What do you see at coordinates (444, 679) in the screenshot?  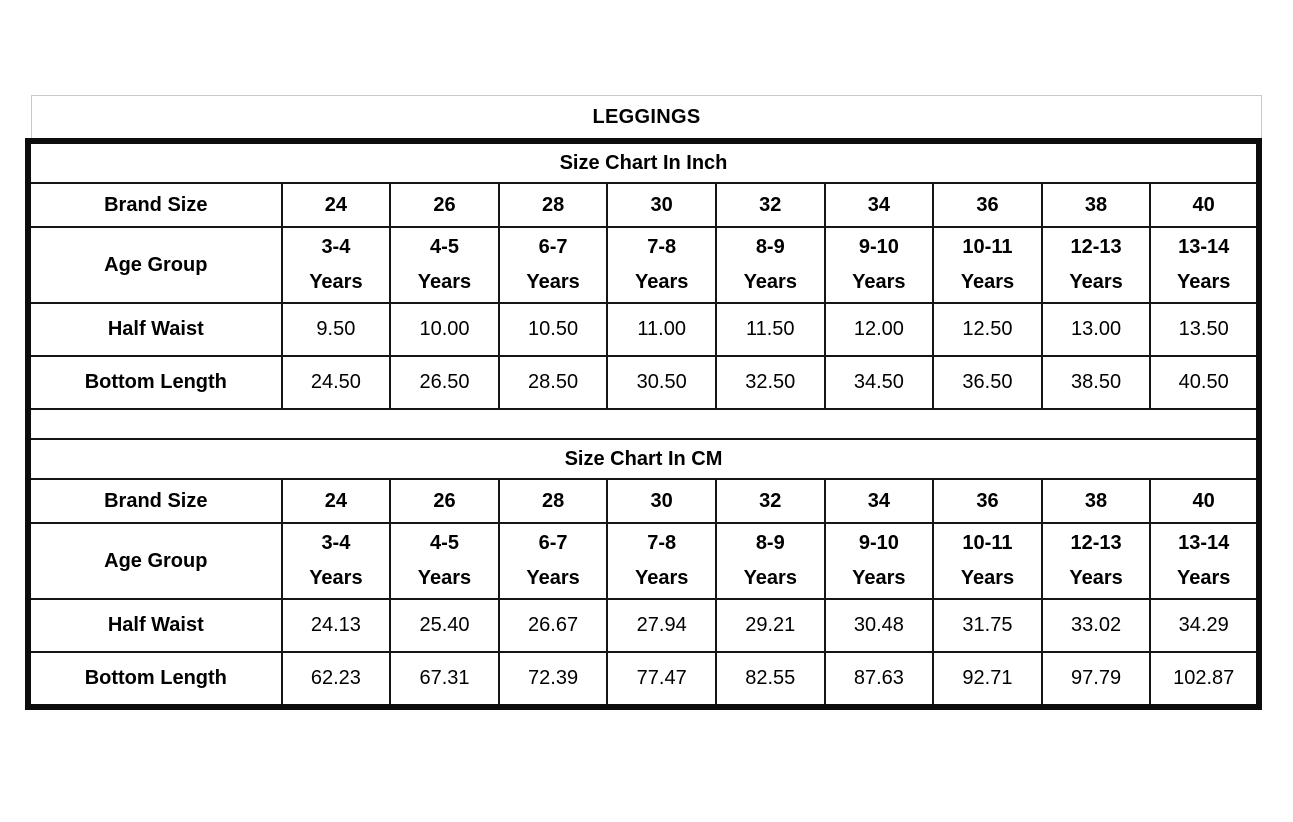 I see `value-cell: 67.31` at bounding box center [444, 679].